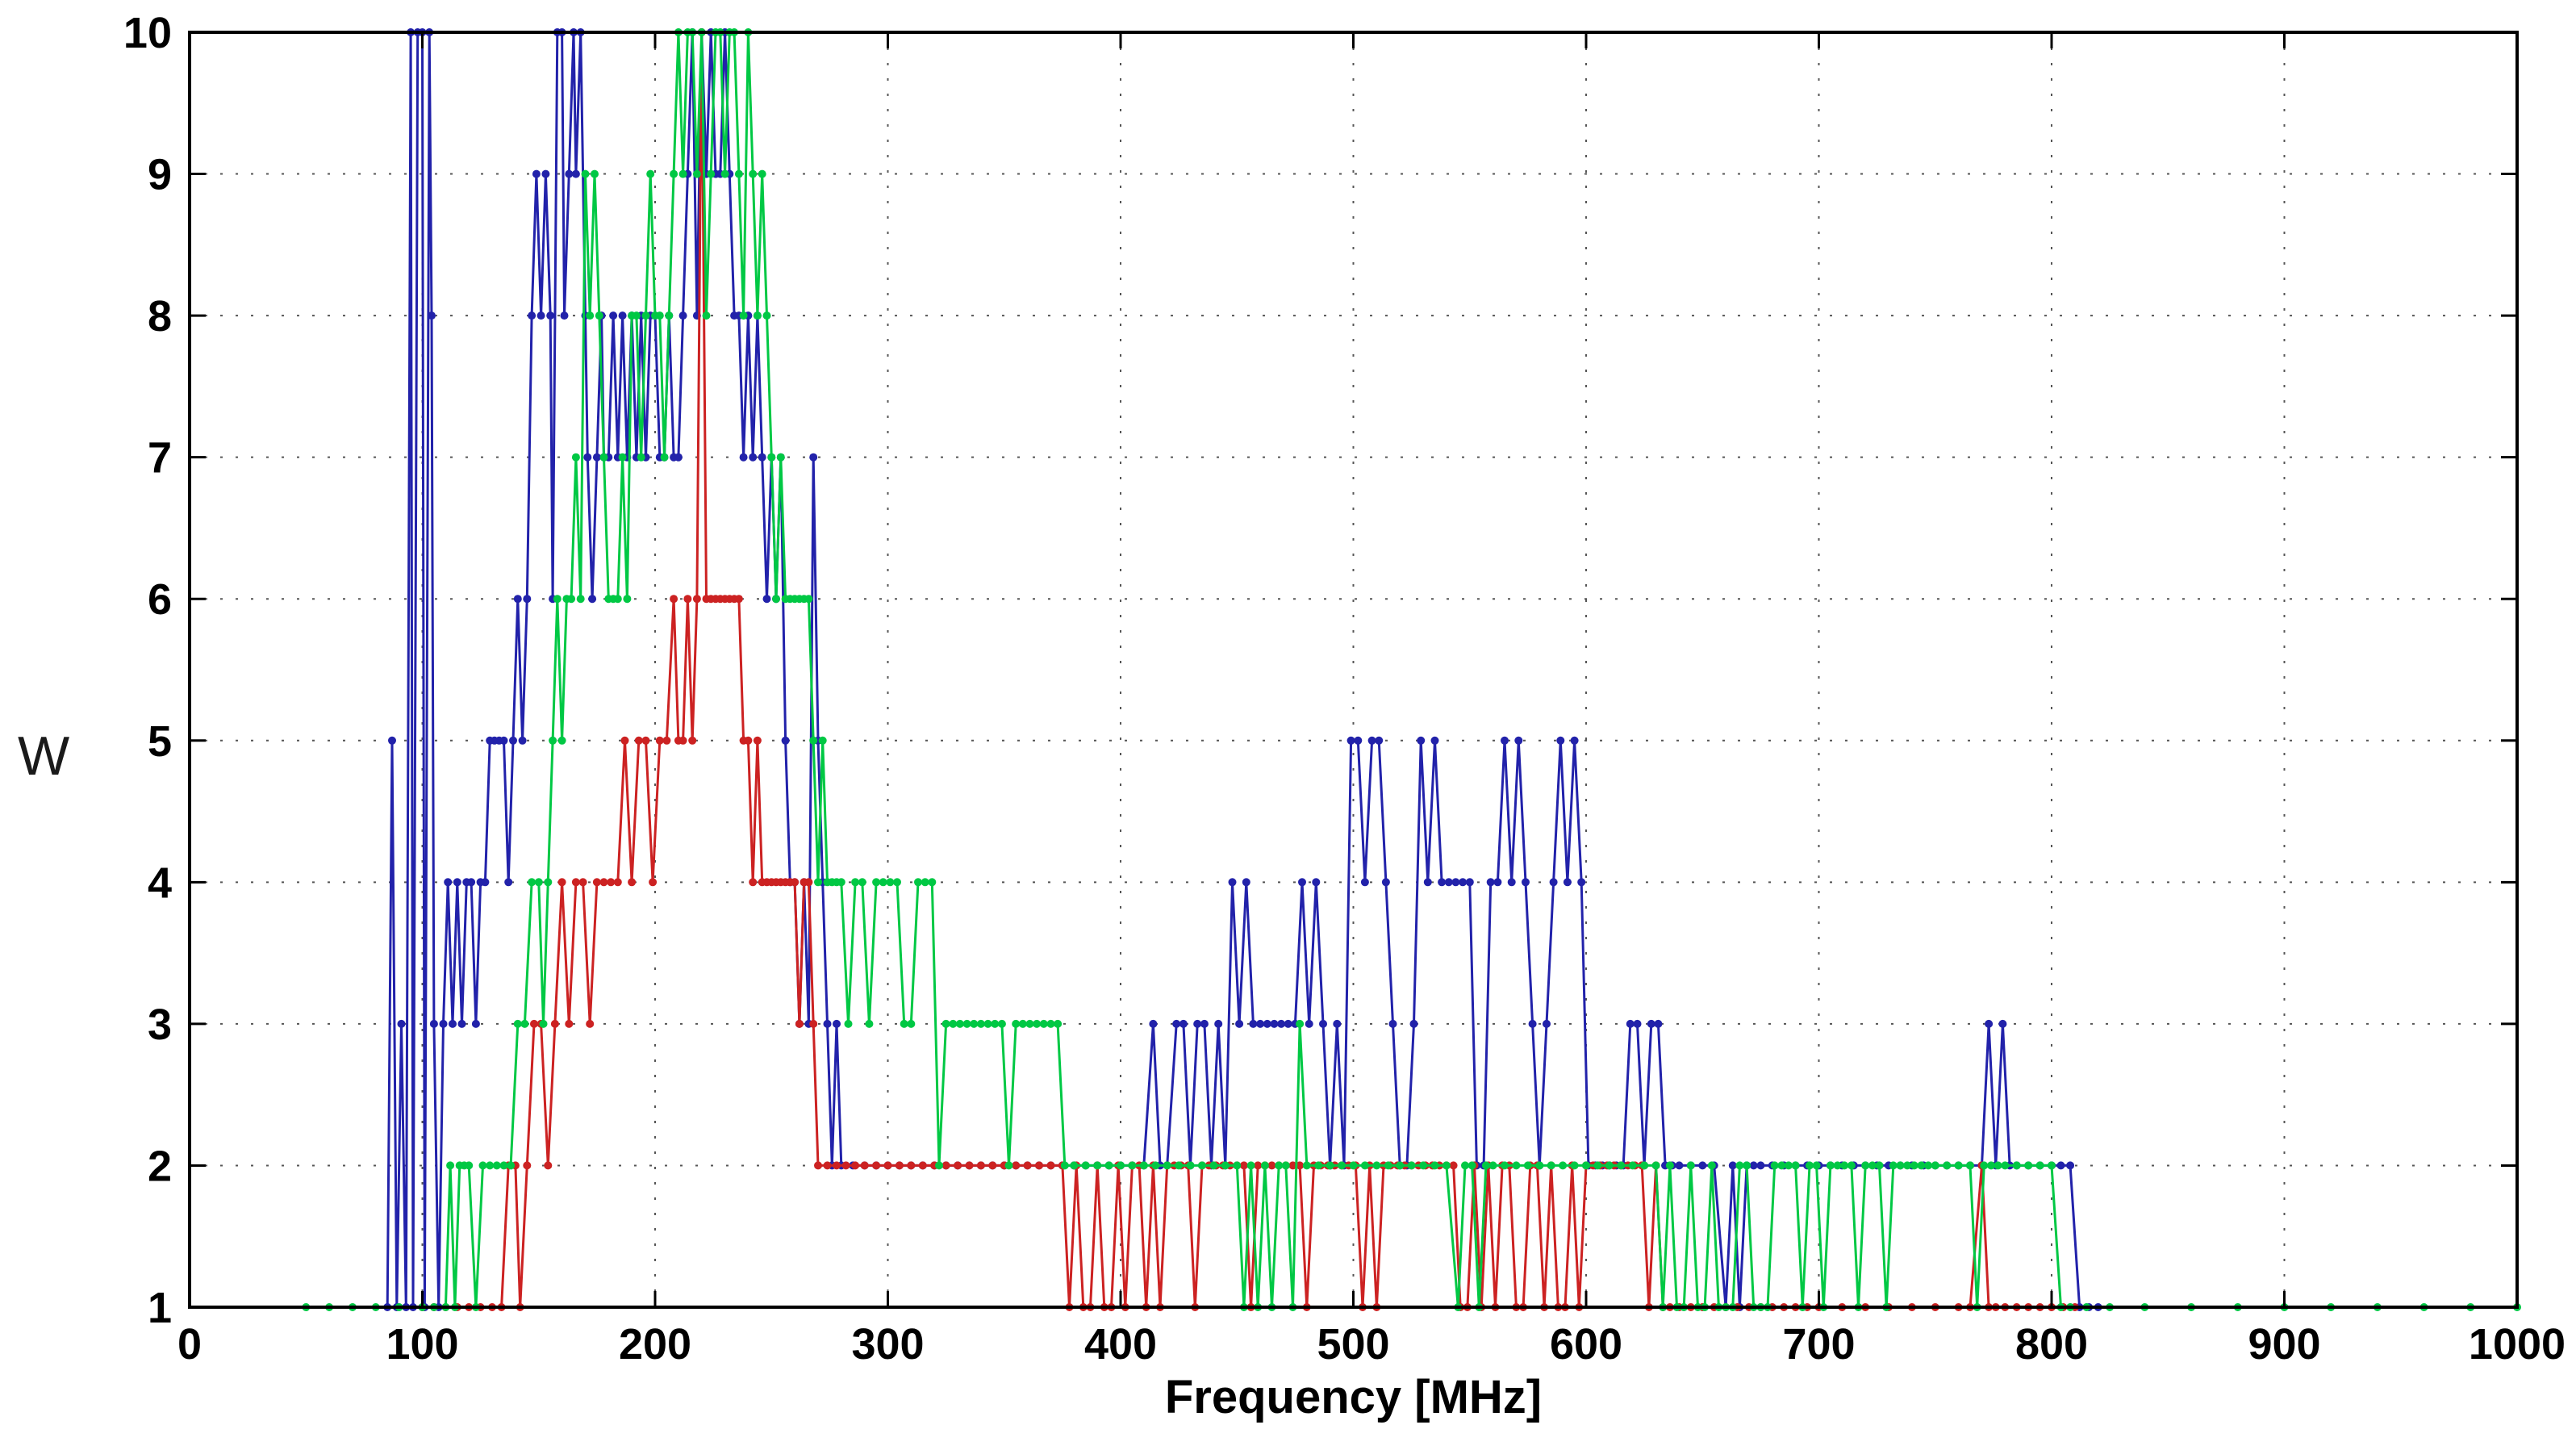  What do you see at coordinates (160, 1025) in the screenshot?
I see `y-tick-label: 3` at bounding box center [160, 1025].